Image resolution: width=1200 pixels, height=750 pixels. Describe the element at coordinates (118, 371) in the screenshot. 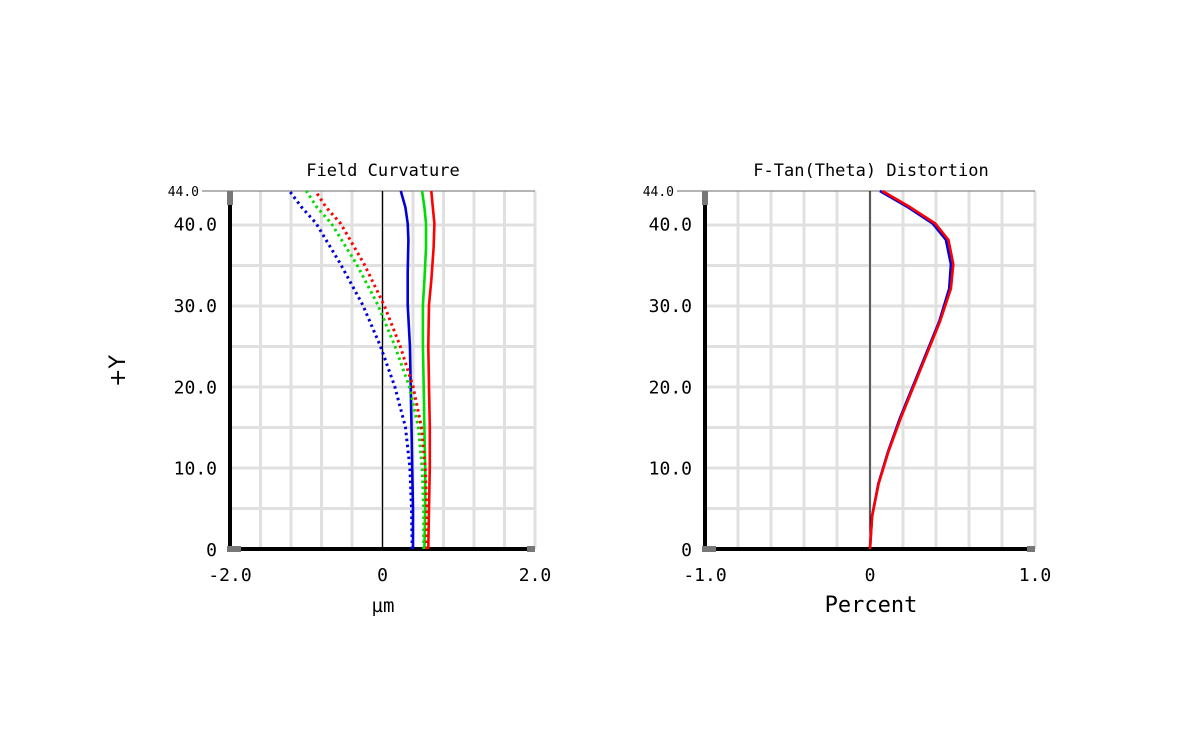

I see `y-axis-label: +Y` at that location.